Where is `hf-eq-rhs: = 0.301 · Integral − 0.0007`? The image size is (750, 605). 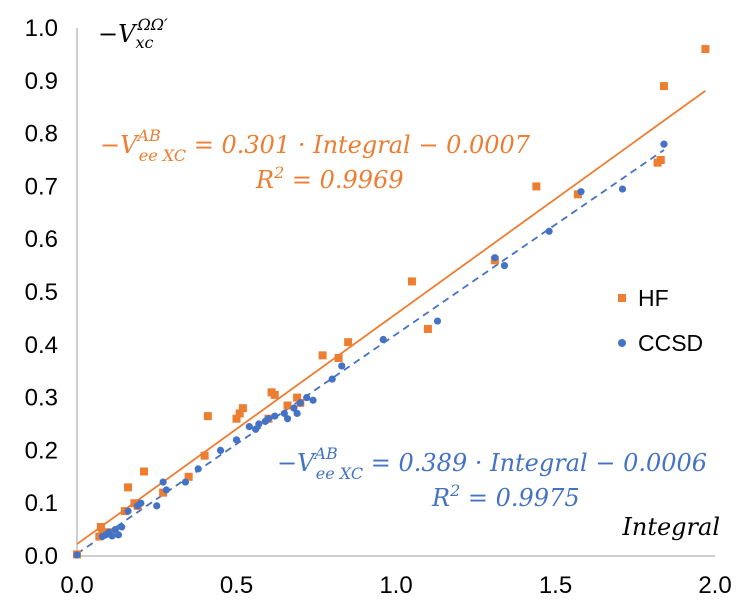
hf-eq-rhs: = 0.301 · Integral − 0.0007 is located at coordinates (358, 145).